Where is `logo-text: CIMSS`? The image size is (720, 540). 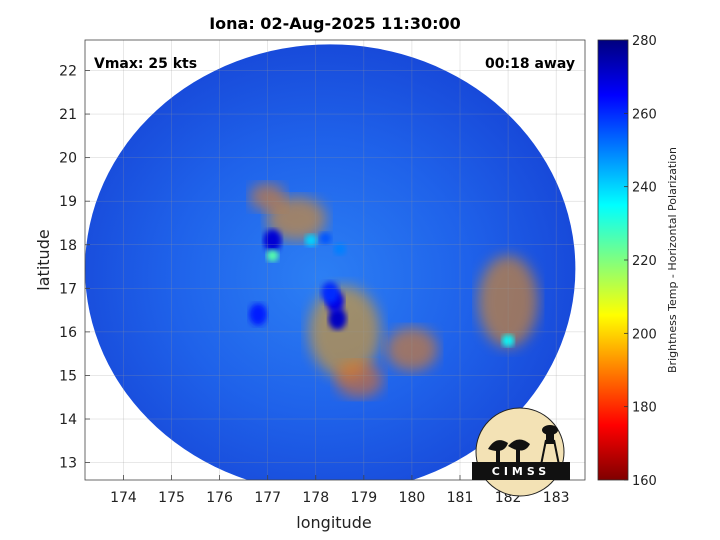 logo-text: CIMSS is located at coordinates (521, 471).